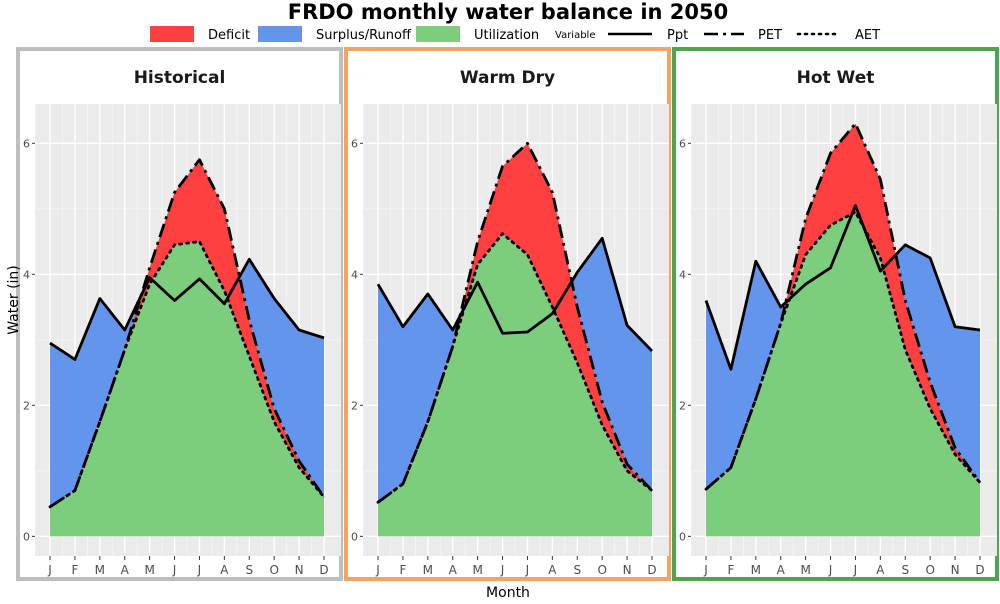 This screenshot has width=1000, height=604. Describe the element at coordinates (26, 405) in the screenshot. I see `y-tick-label-0-1: 2` at that location.